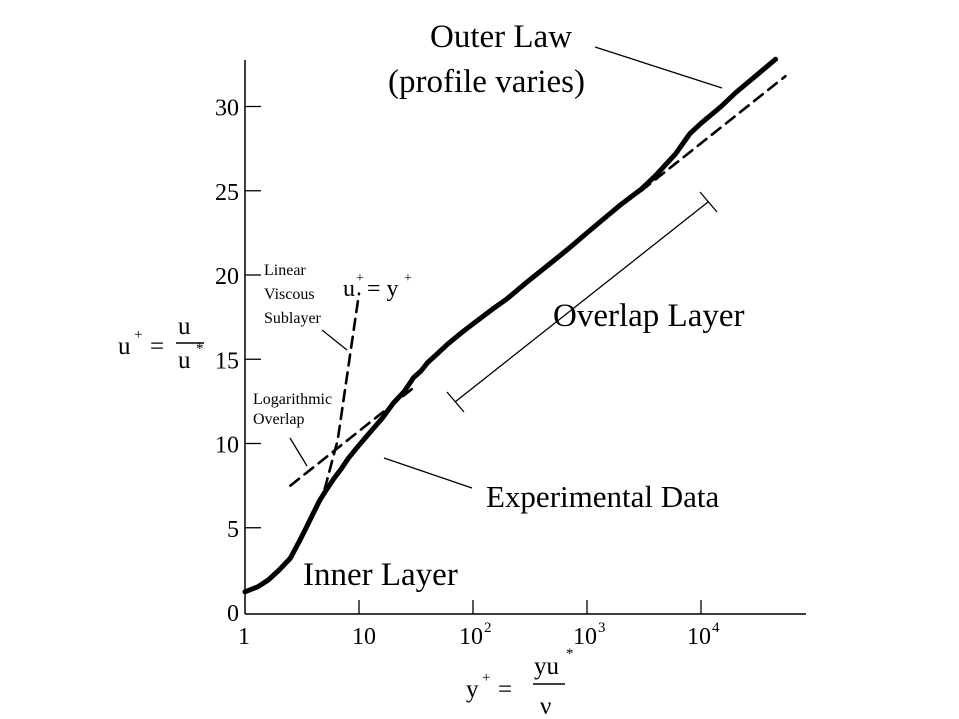 The height and width of the screenshot is (719, 959). I want to click on viscous-line-2: Viscous, so click(289, 294).